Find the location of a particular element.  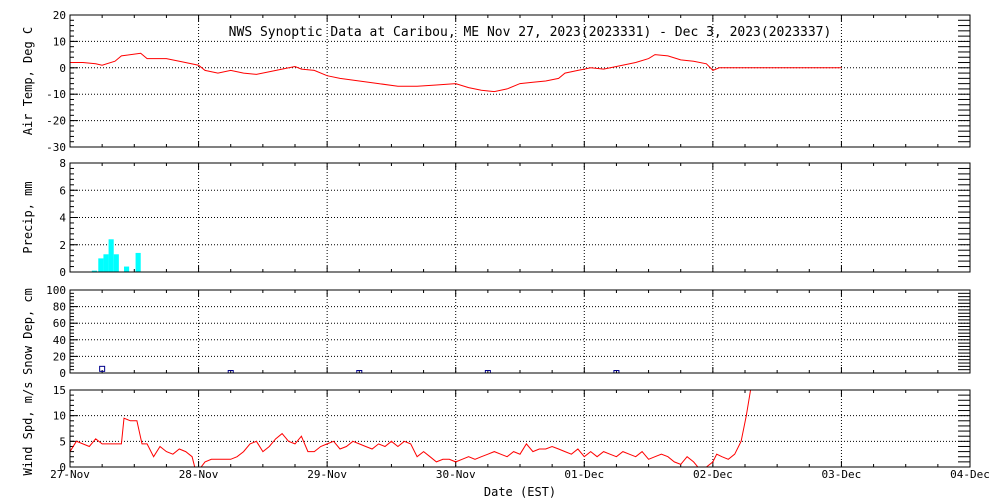

x-tick-label: 03-Dec is located at coordinates (842, 474).